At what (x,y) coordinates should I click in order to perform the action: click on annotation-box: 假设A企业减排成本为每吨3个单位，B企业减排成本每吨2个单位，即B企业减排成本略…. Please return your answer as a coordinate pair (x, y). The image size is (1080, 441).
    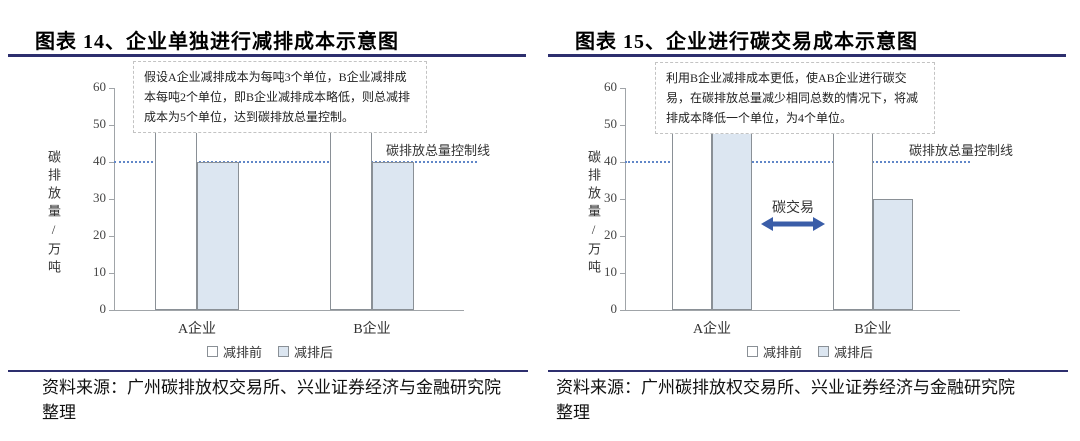
    Looking at the image, I should click on (280, 97).